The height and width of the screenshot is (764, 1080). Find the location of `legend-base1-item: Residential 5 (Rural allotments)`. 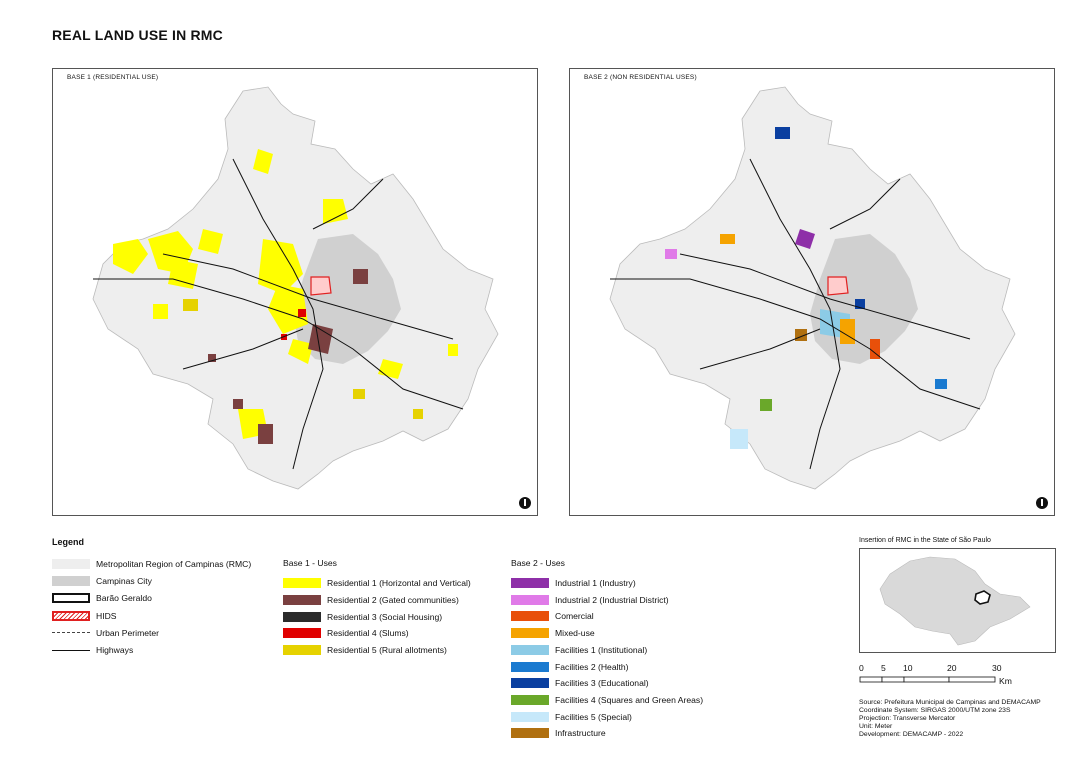

legend-base1-item: Residential 5 (Rural allotments) is located at coordinates (365, 650).